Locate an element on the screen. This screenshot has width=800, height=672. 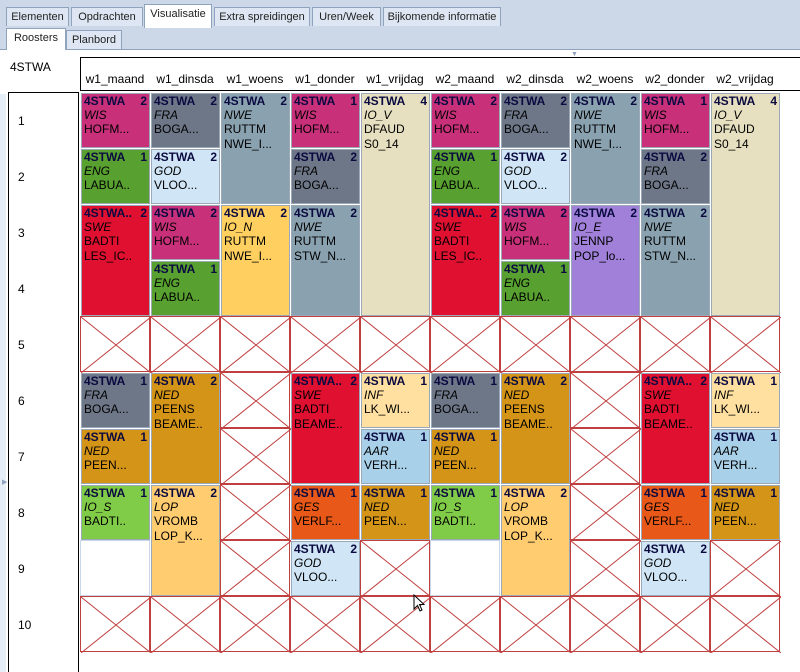
tab-planbord: Planbord is located at coordinates (94, 39).